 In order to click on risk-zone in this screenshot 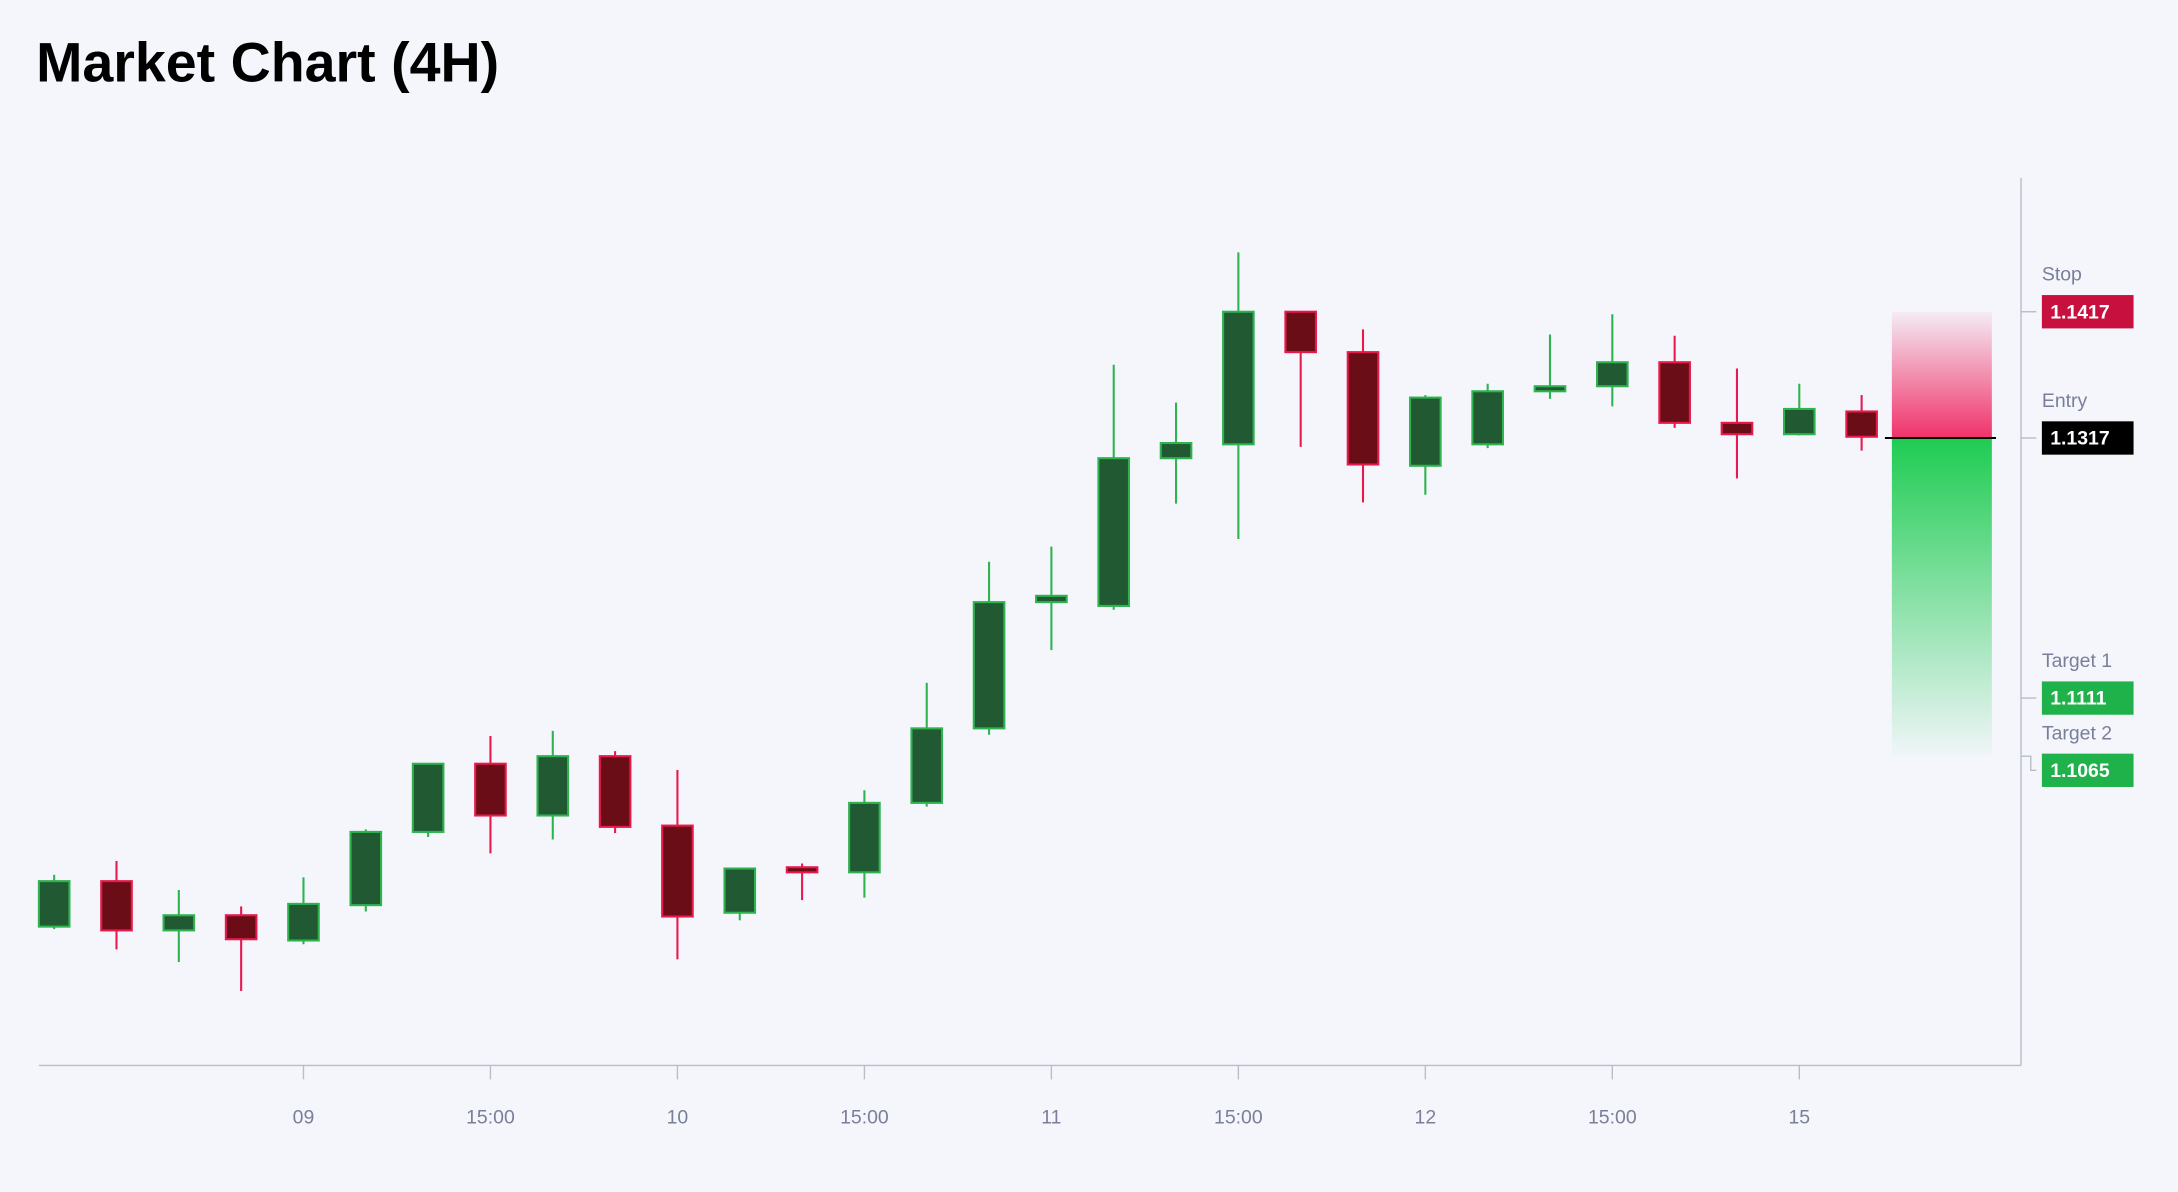, I will do `click(1941, 374)`.